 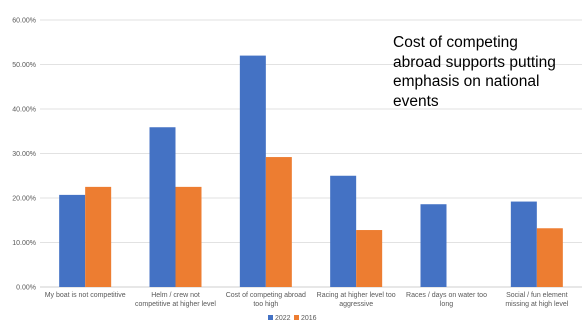 What do you see at coordinates (356, 295) in the screenshot?
I see `x-tick-label: Racing at higher level too` at bounding box center [356, 295].